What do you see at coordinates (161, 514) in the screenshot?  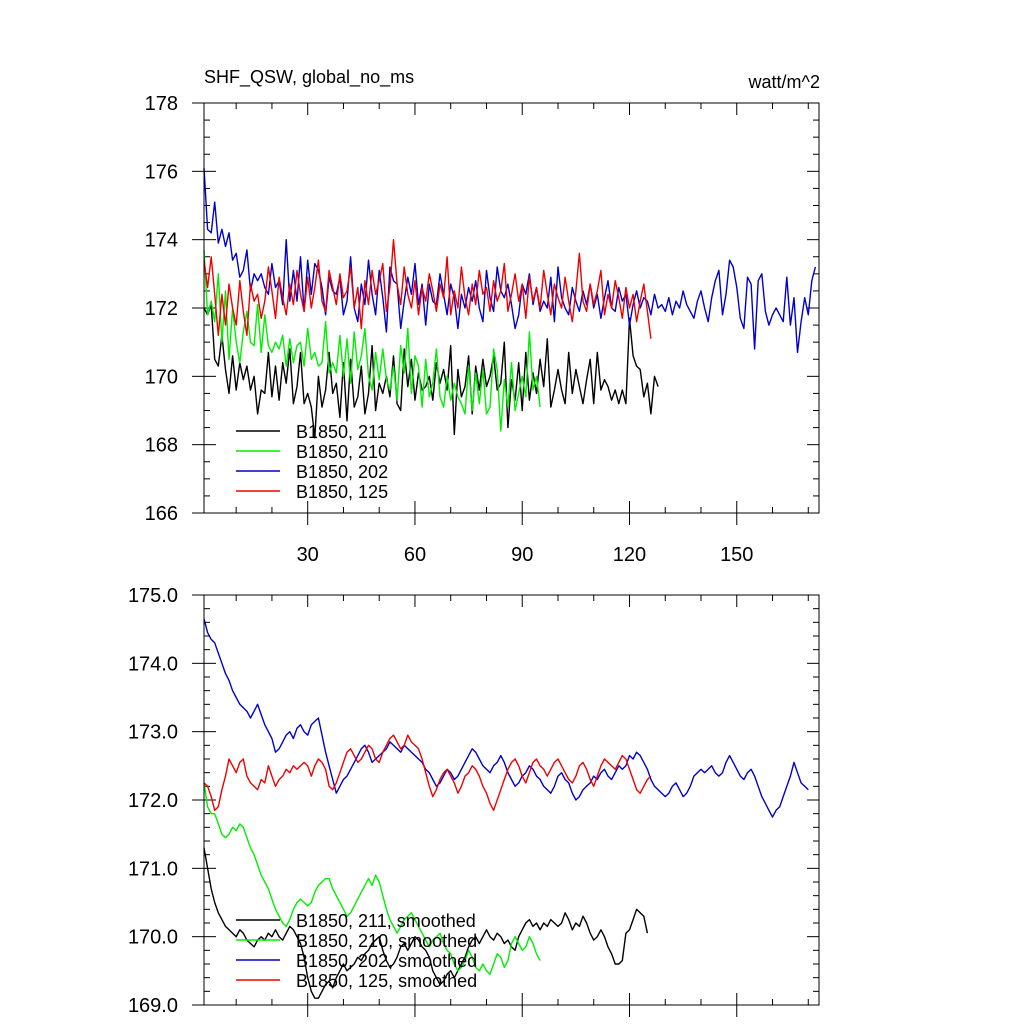 I see `y-tick-label: 166` at bounding box center [161, 514].